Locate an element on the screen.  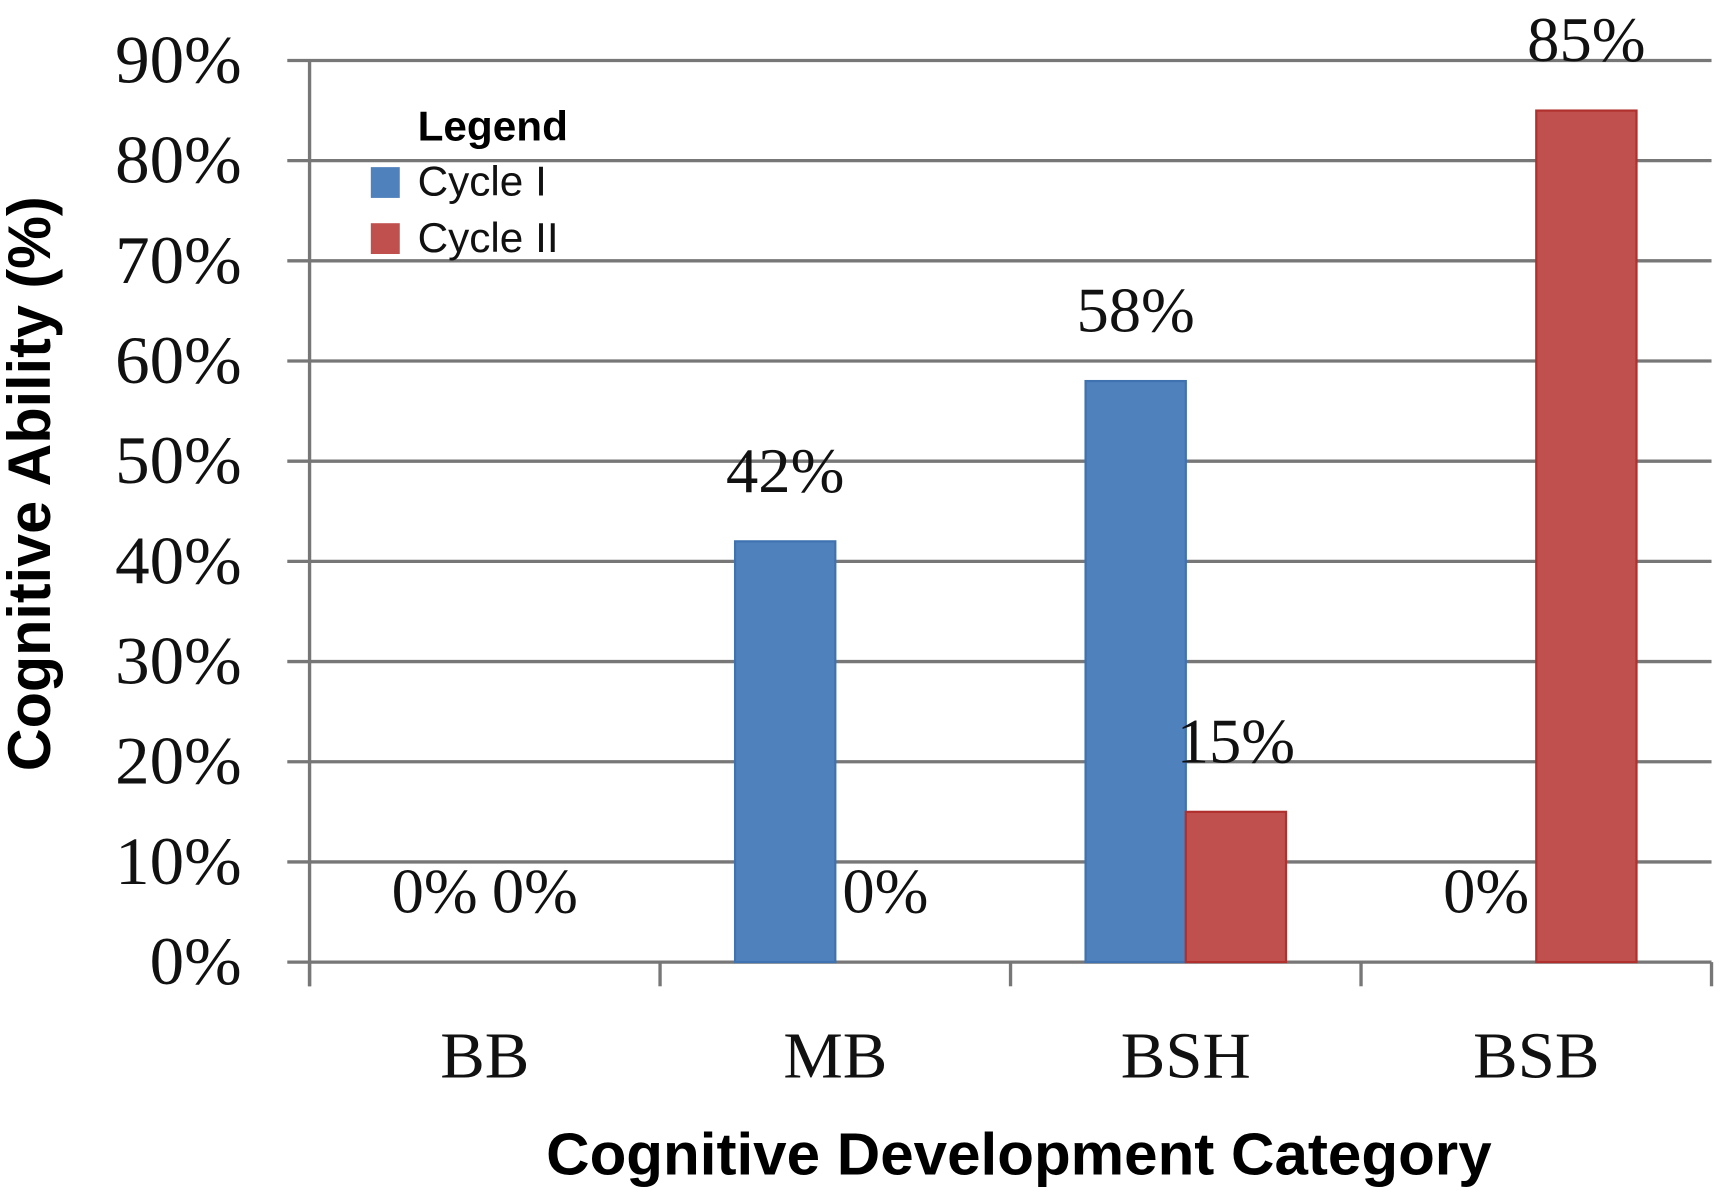
legend: Legend Cycle I Cycle II is located at coordinates (469, 182).